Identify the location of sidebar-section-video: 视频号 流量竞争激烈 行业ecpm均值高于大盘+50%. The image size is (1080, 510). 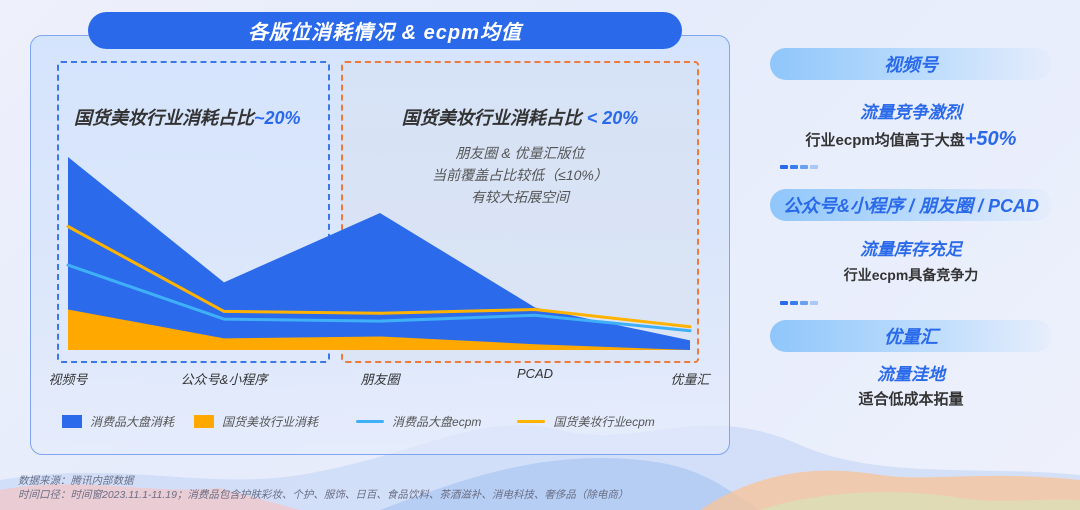
(911, 108).